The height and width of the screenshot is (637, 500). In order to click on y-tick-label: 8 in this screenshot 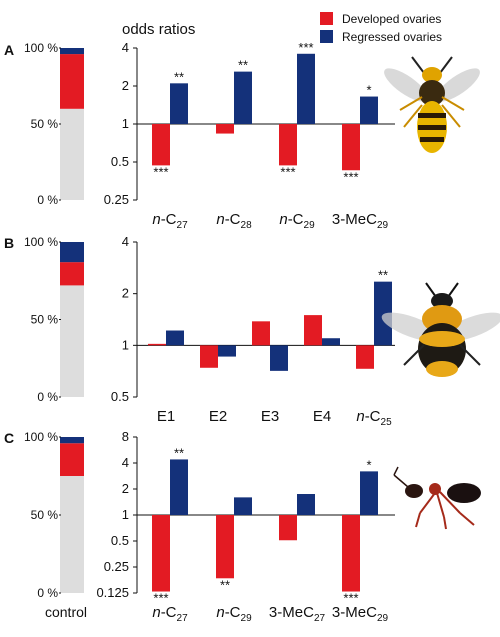, I will do `click(125, 436)`.